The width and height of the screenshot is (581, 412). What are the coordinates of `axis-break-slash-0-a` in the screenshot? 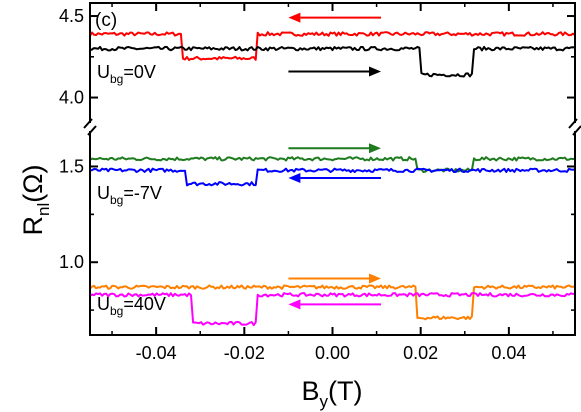 It's located at (88, 123).